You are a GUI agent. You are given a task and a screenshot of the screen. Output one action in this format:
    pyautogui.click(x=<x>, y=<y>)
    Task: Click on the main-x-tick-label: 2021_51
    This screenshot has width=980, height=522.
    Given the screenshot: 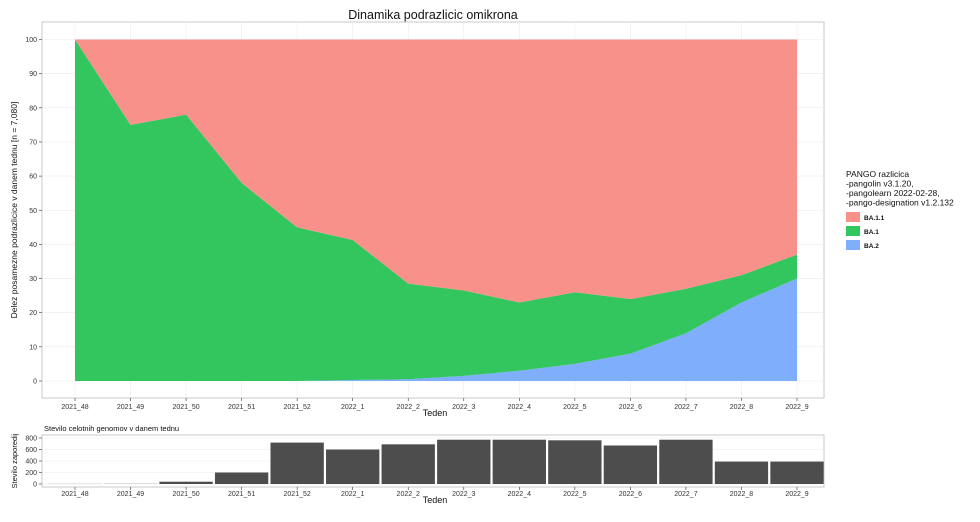 What is the action you would take?
    pyautogui.click(x=241, y=407)
    